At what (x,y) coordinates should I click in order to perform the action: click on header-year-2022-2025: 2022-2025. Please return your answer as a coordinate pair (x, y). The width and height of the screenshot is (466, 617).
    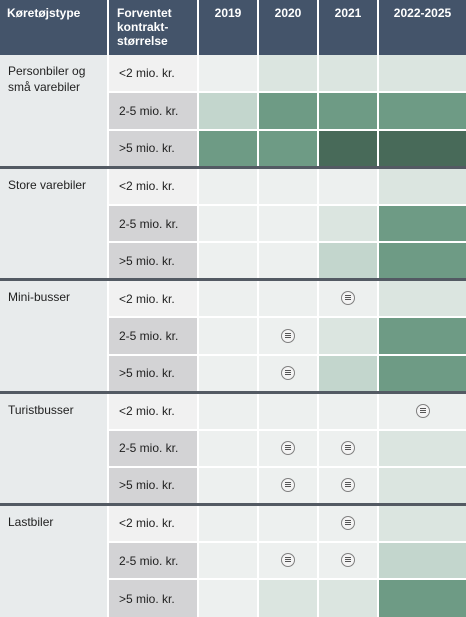
    Looking at the image, I should click on (422, 27).